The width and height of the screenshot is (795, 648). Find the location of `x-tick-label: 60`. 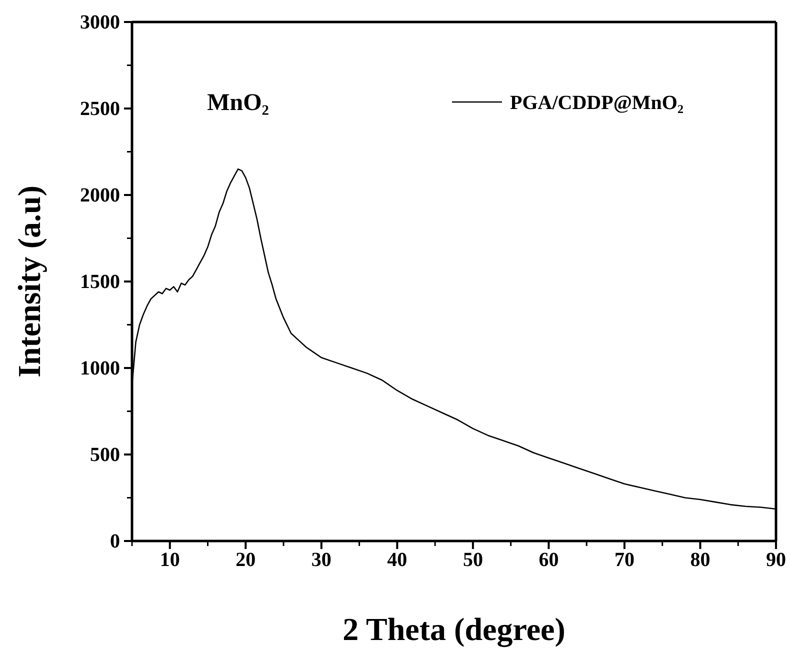

x-tick-label: 60 is located at coordinates (548, 560).